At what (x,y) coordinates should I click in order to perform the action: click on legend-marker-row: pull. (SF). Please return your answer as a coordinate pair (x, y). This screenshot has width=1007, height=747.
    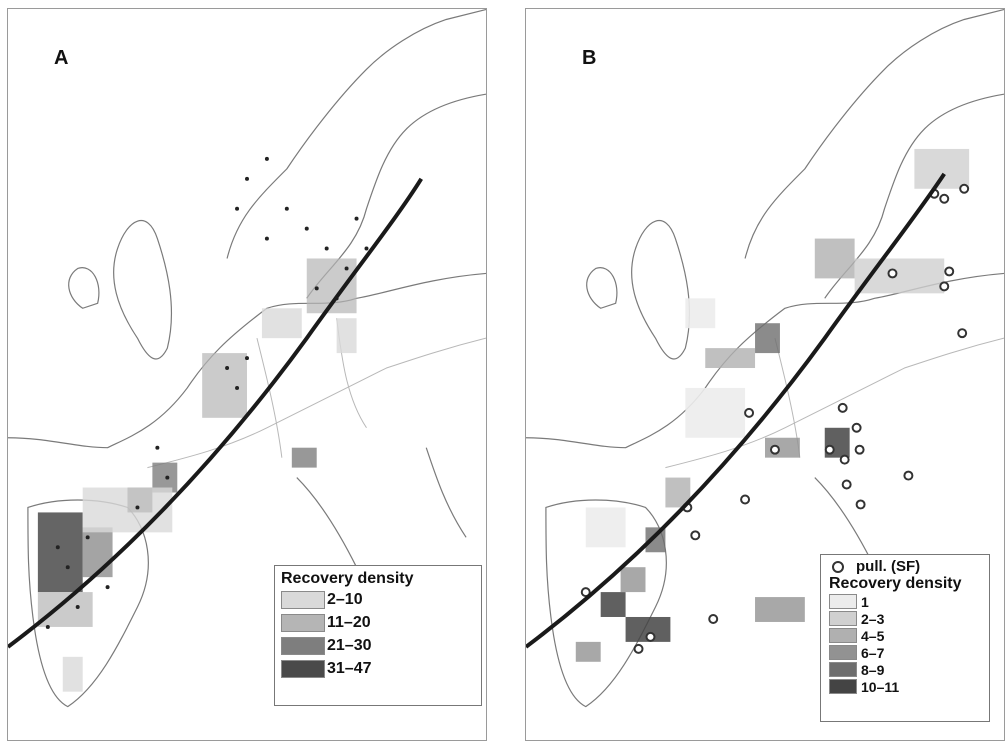
    Looking at the image, I should click on (909, 566).